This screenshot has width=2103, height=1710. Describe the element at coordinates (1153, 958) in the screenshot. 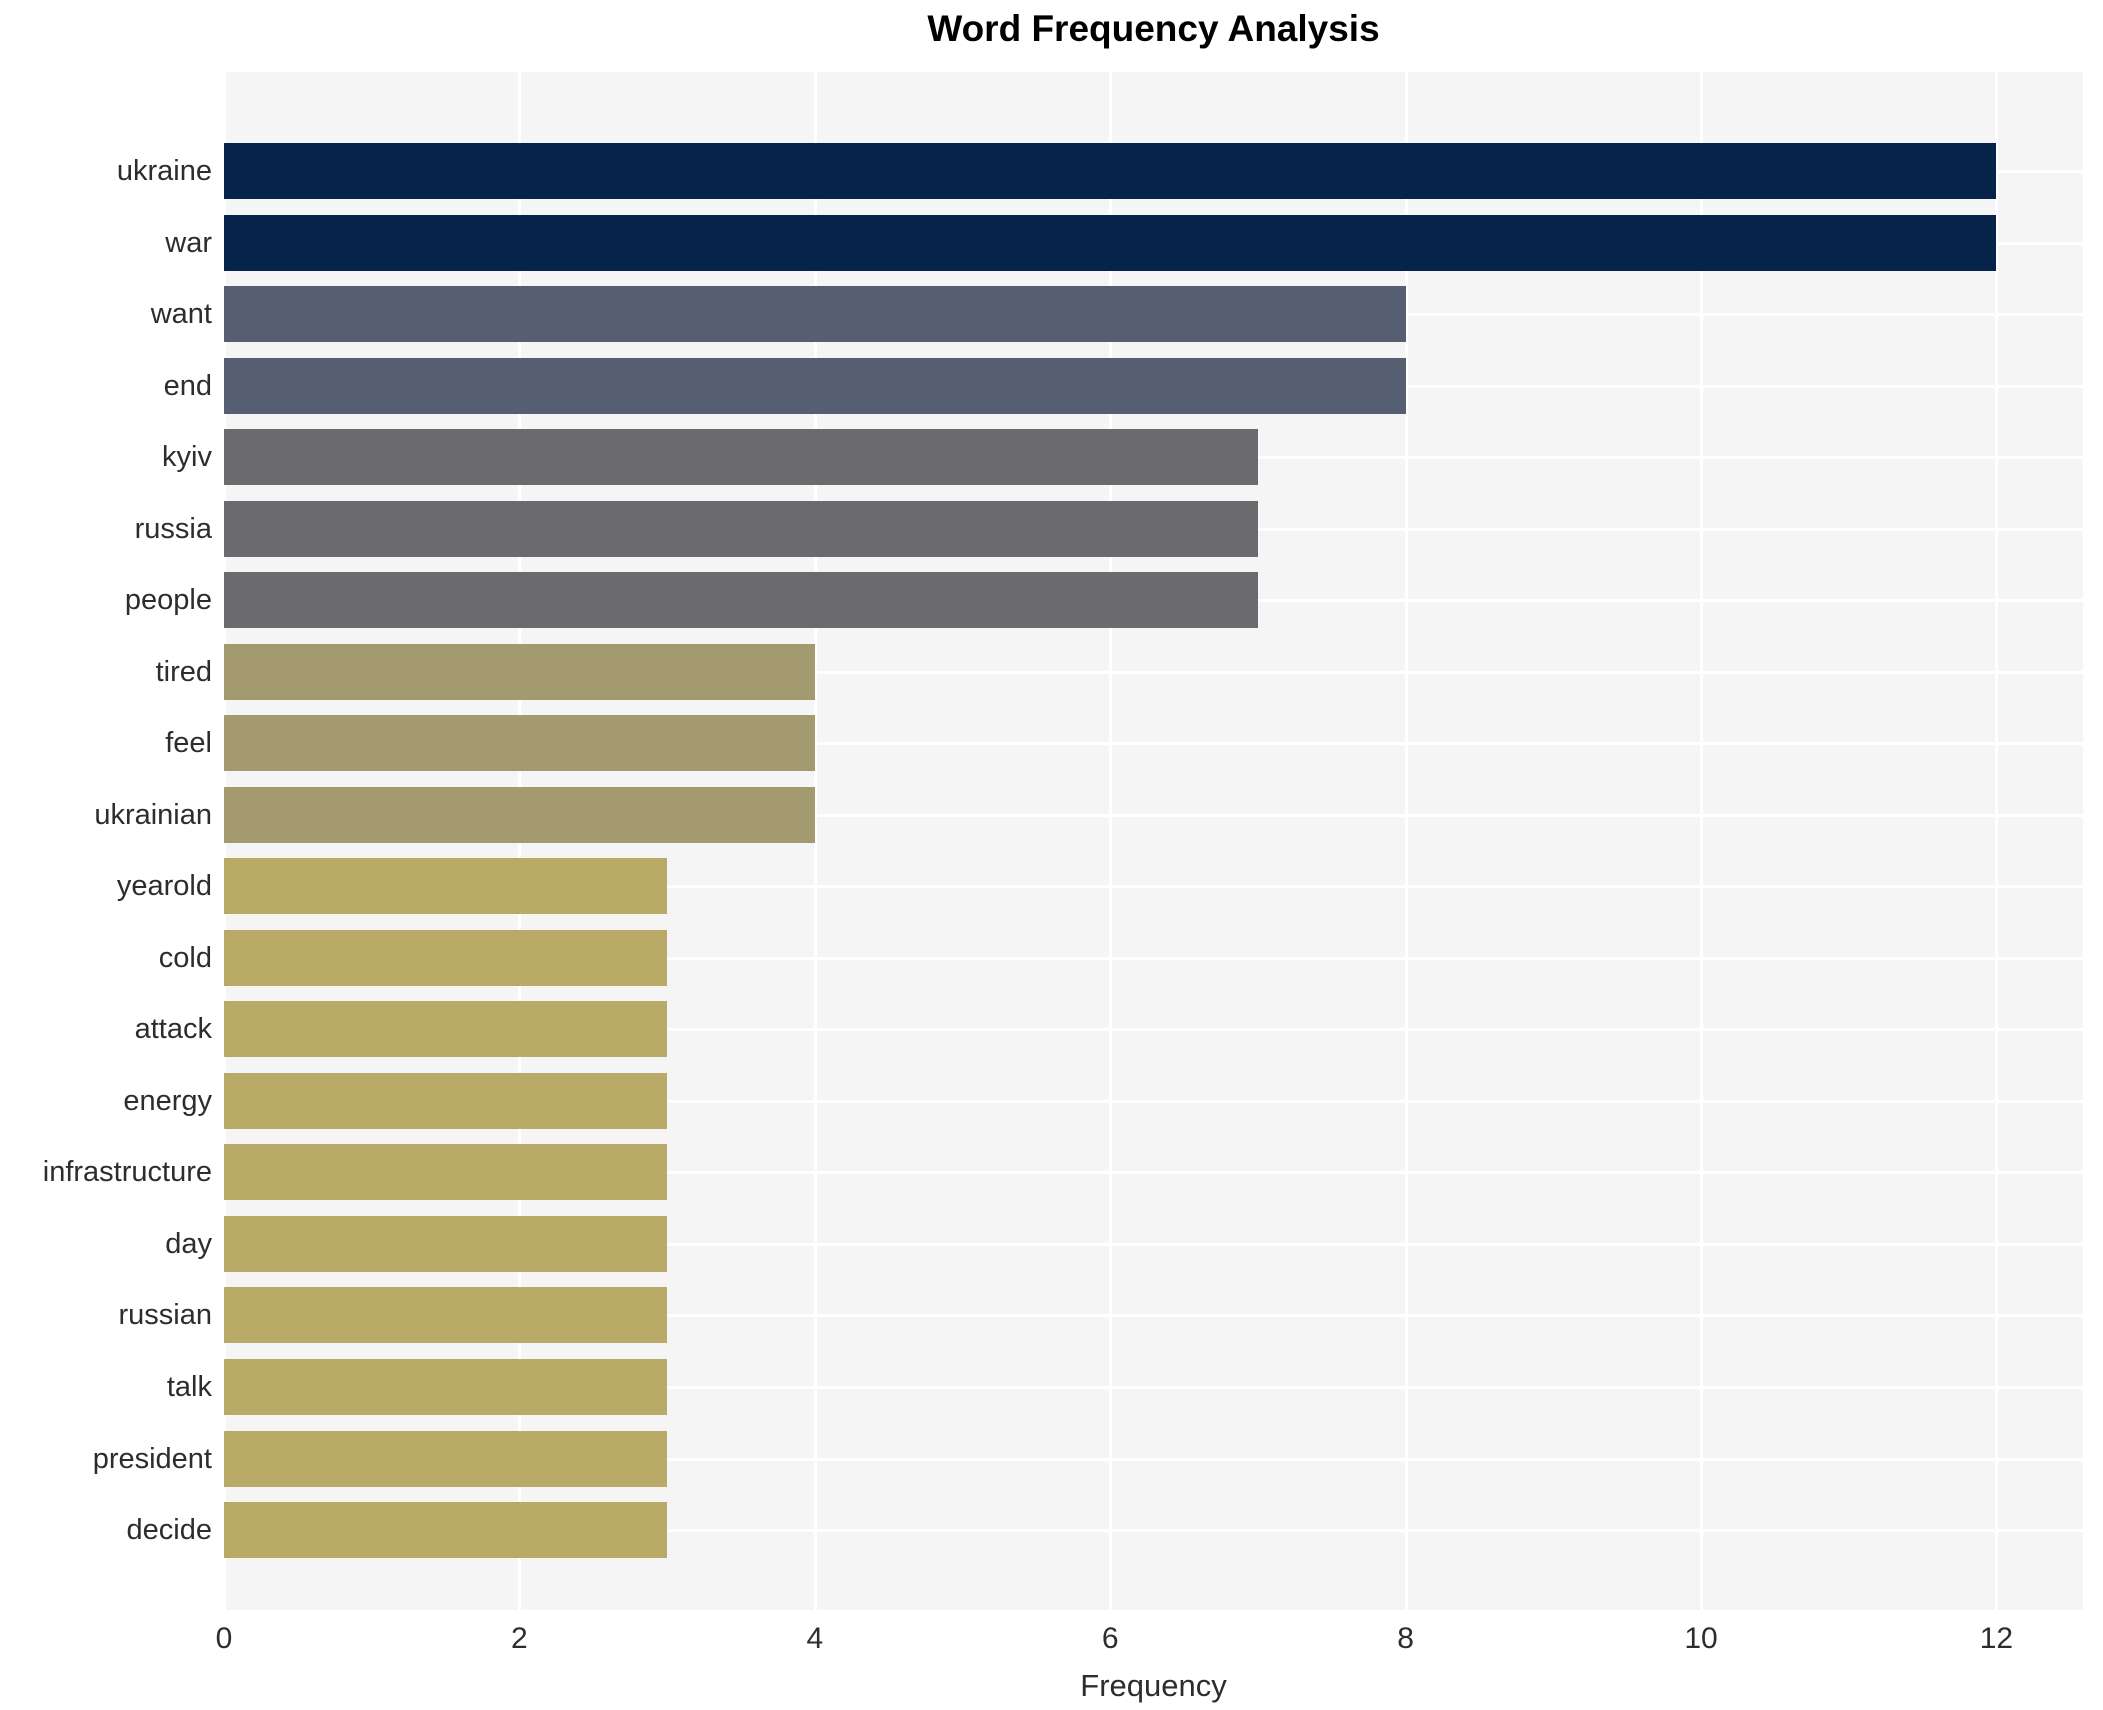

I see `y-gridline-cold` at that location.